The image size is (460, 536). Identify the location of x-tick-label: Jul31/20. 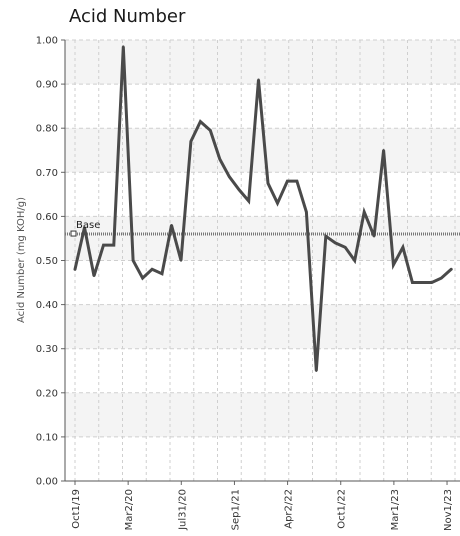
(182, 510).